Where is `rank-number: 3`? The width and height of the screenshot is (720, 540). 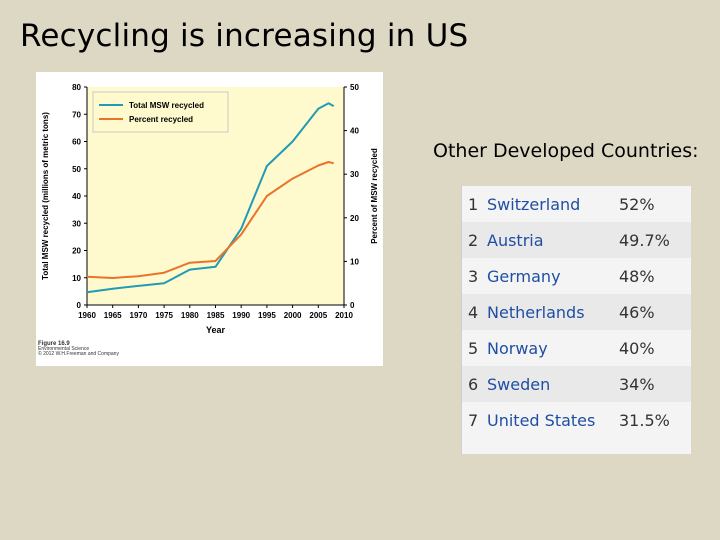
rank-number: 3 is located at coordinates (473, 276).